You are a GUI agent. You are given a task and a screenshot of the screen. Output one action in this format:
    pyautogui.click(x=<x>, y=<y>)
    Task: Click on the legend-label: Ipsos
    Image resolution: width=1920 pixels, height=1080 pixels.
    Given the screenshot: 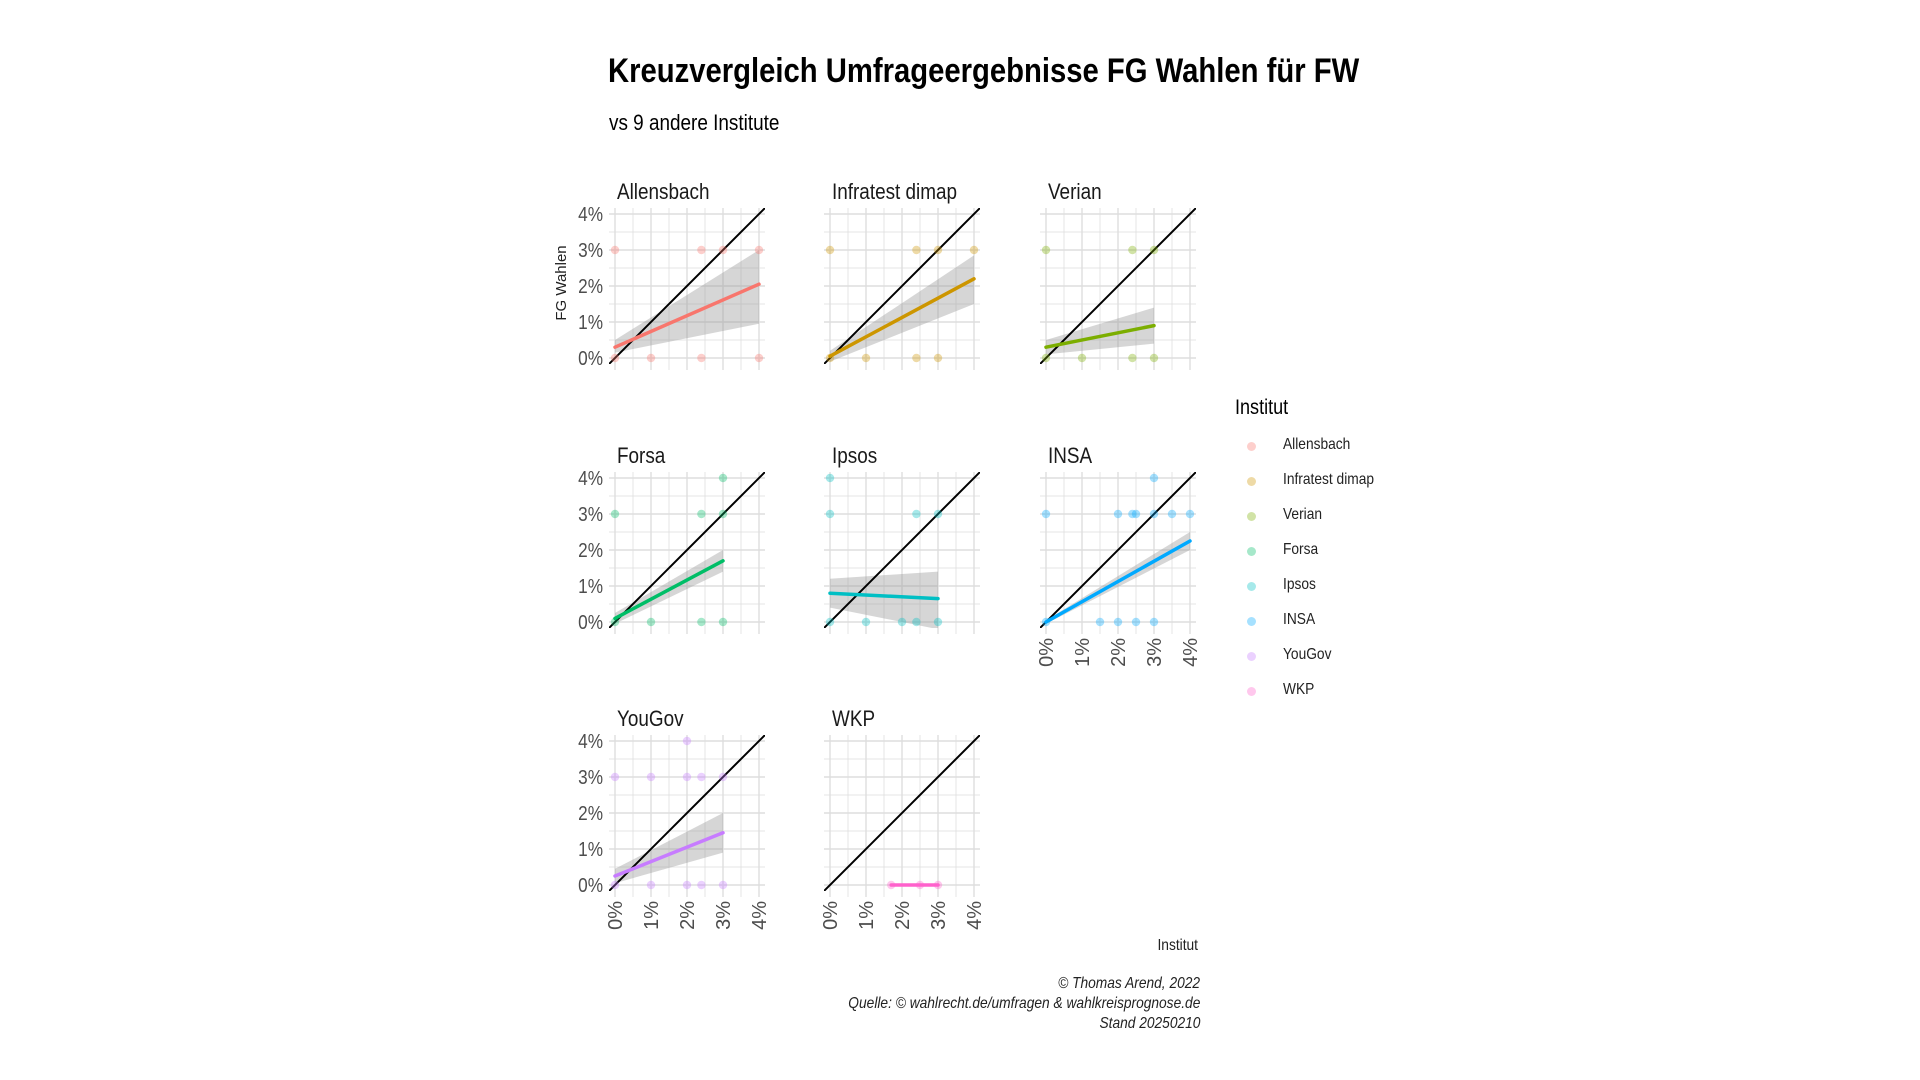 What is the action you would take?
    pyautogui.click(x=1299, y=584)
    